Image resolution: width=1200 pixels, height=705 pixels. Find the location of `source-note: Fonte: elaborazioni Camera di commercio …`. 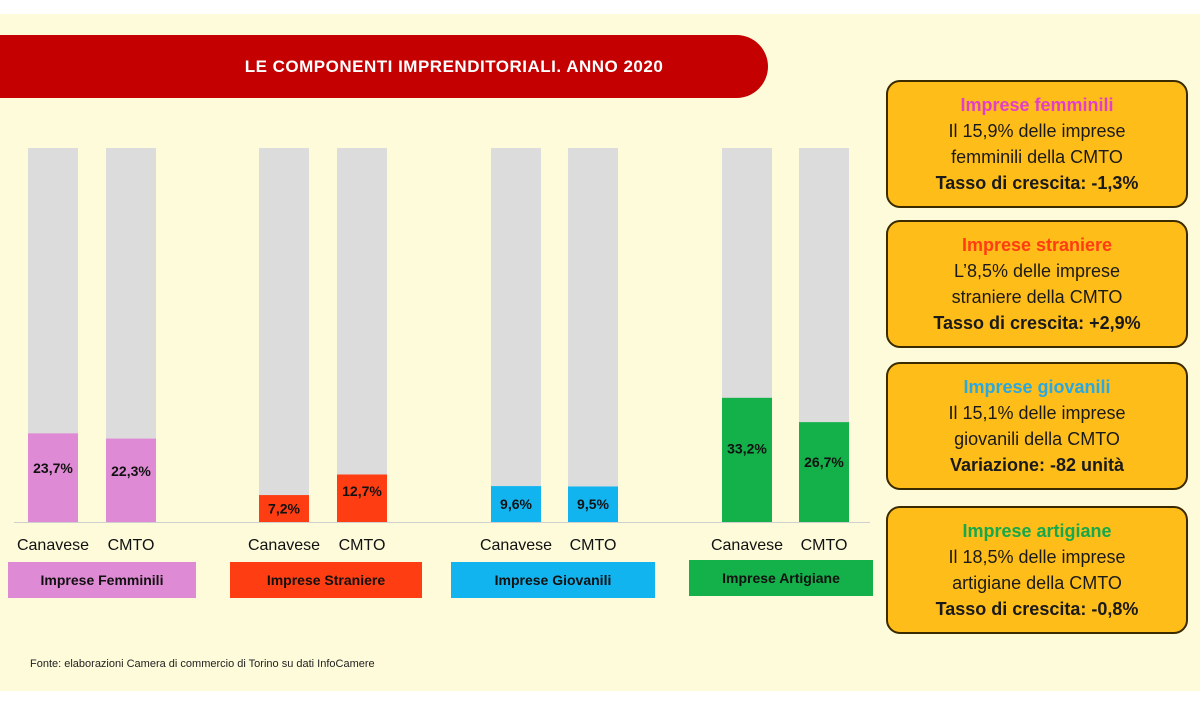

source-note: Fonte: elaborazioni Camera di commercio … is located at coordinates (202, 664).